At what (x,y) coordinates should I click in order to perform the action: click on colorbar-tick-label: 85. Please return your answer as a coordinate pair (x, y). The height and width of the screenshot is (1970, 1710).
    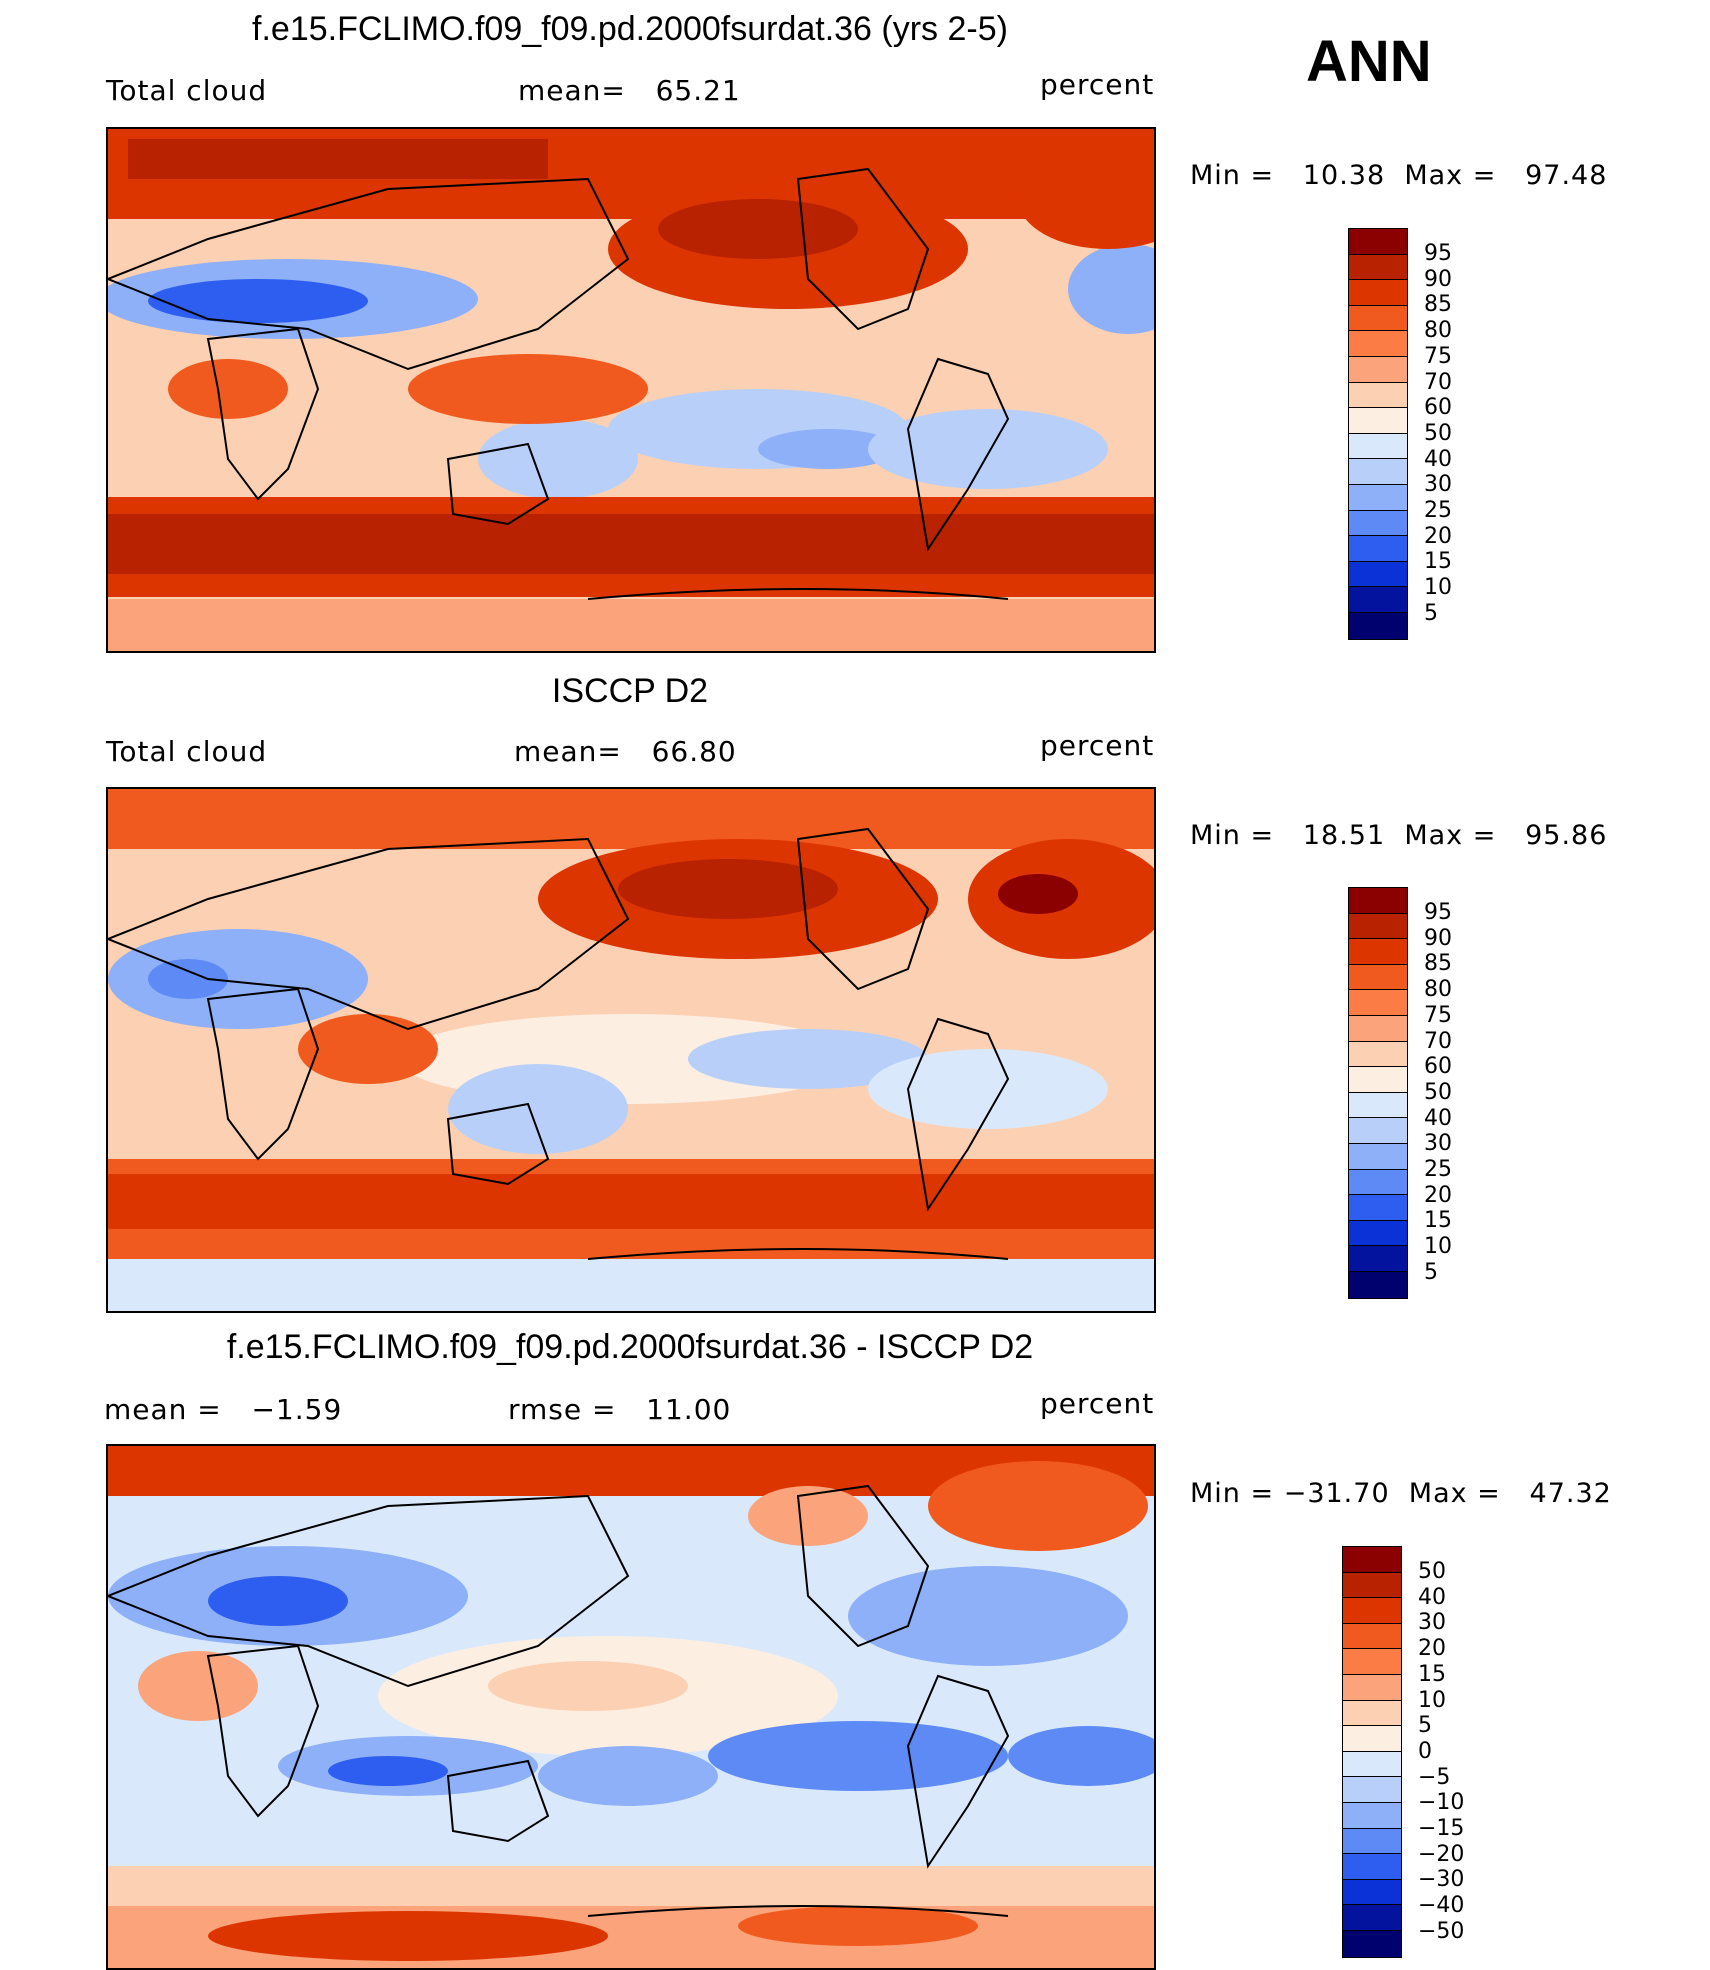
    Looking at the image, I should click on (1438, 305).